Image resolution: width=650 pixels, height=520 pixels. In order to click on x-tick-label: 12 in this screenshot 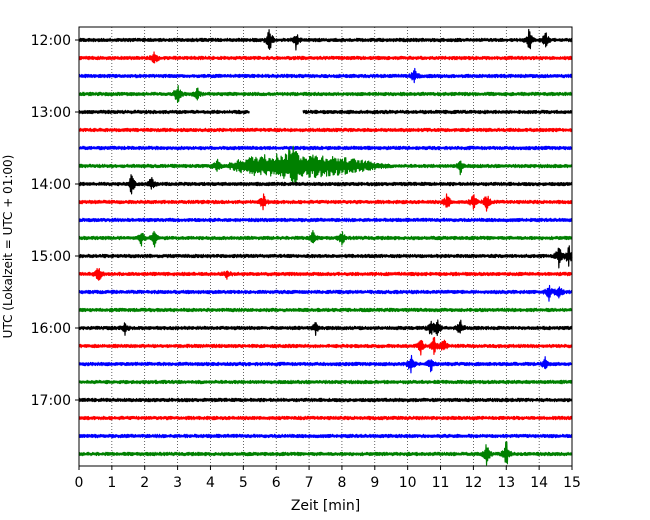, I will do `click(473, 483)`.